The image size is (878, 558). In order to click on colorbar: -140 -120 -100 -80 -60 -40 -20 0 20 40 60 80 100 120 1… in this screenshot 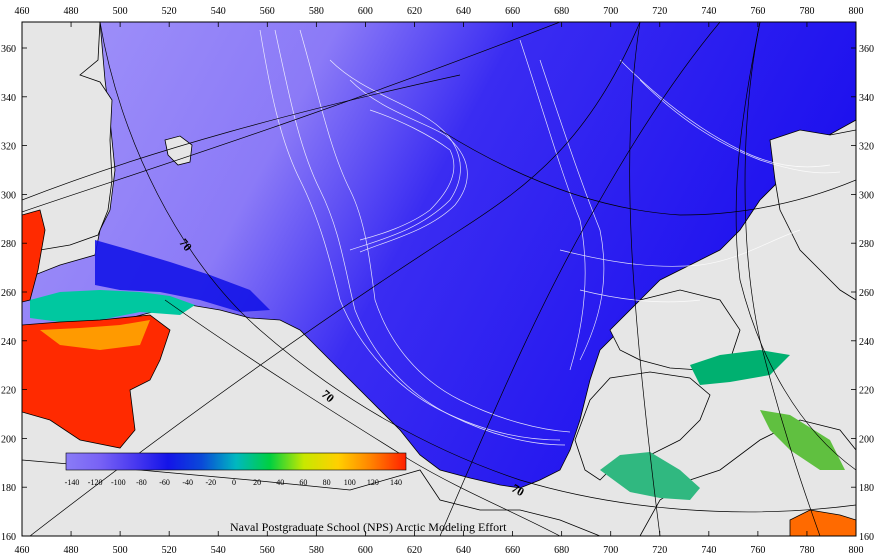, I will do `click(236, 469)`.